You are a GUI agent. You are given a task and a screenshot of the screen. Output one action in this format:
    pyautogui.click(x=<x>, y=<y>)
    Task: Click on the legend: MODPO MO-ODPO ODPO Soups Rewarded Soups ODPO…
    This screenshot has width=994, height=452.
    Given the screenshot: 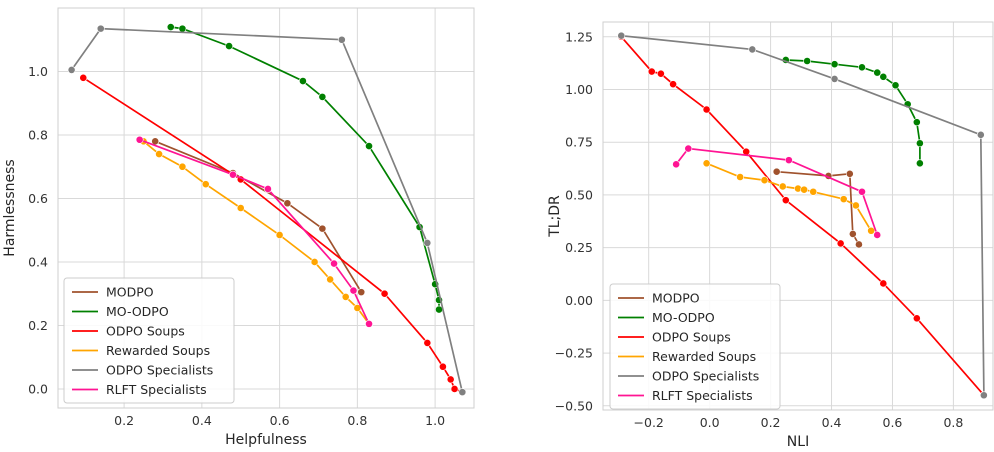 What is the action you would take?
    pyautogui.click(x=149, y=340)
    